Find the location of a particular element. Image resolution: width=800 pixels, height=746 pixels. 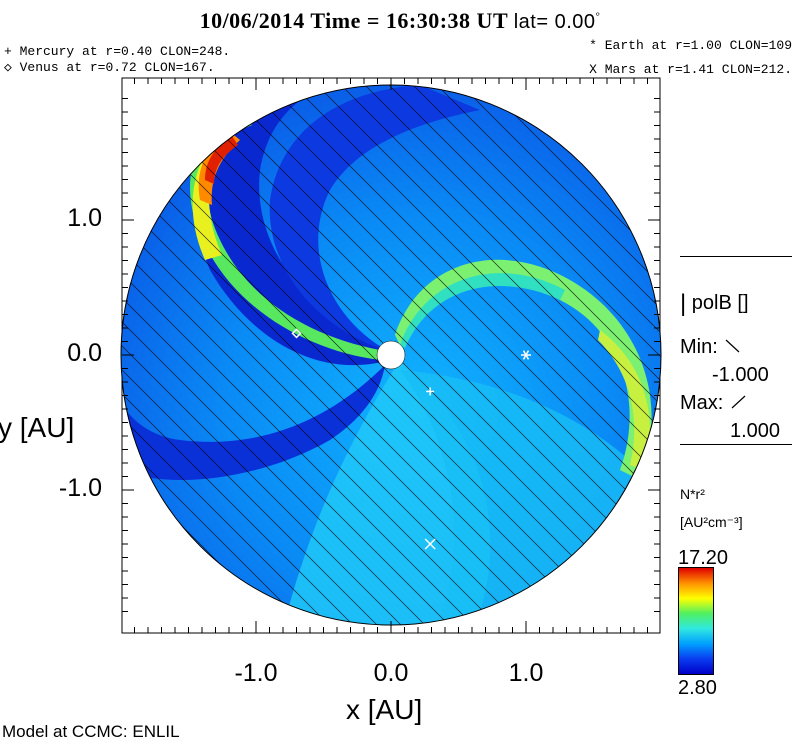

mercury-legend: + Mercury at r=0.40 CLON=248. is located at coordinates (117, 51).